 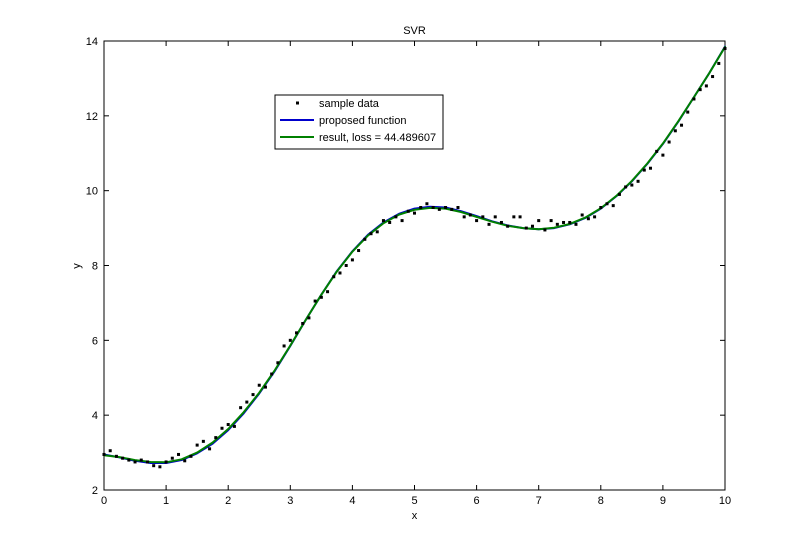 I want to click on x-tick-label: 2, so click(x=228, y=501).